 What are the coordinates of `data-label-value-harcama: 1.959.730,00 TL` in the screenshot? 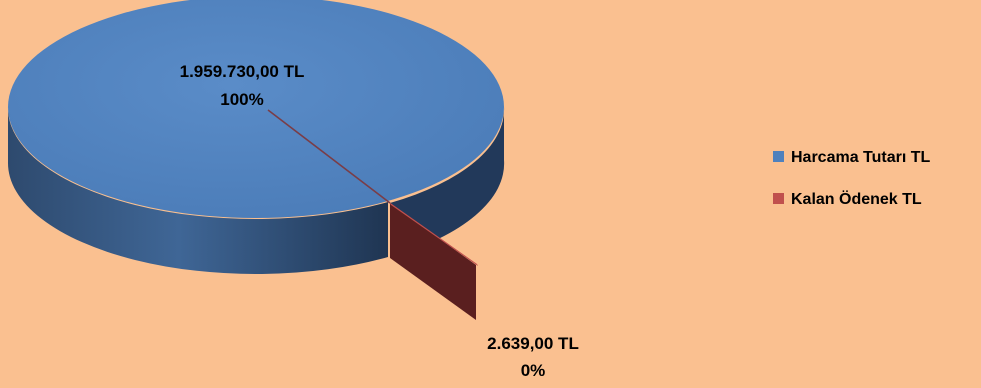 It's located at (242, 71).